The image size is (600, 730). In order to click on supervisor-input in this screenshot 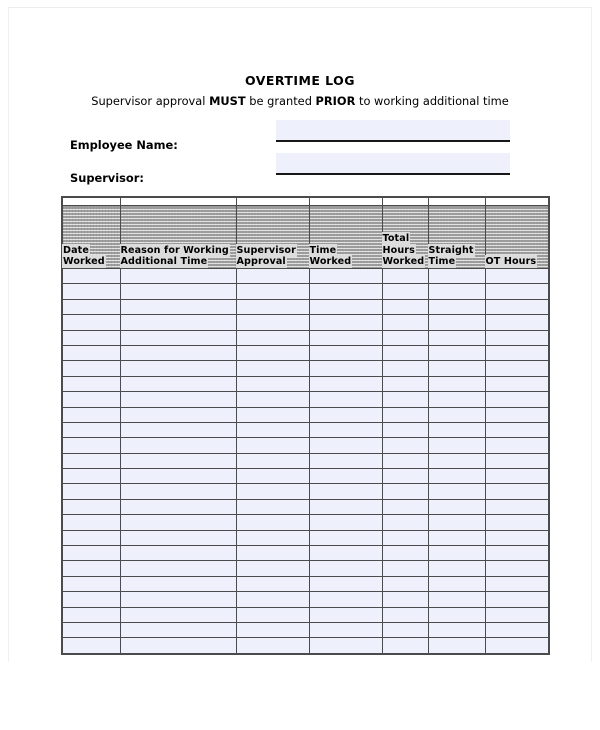, I will do `click(393, 164)`.